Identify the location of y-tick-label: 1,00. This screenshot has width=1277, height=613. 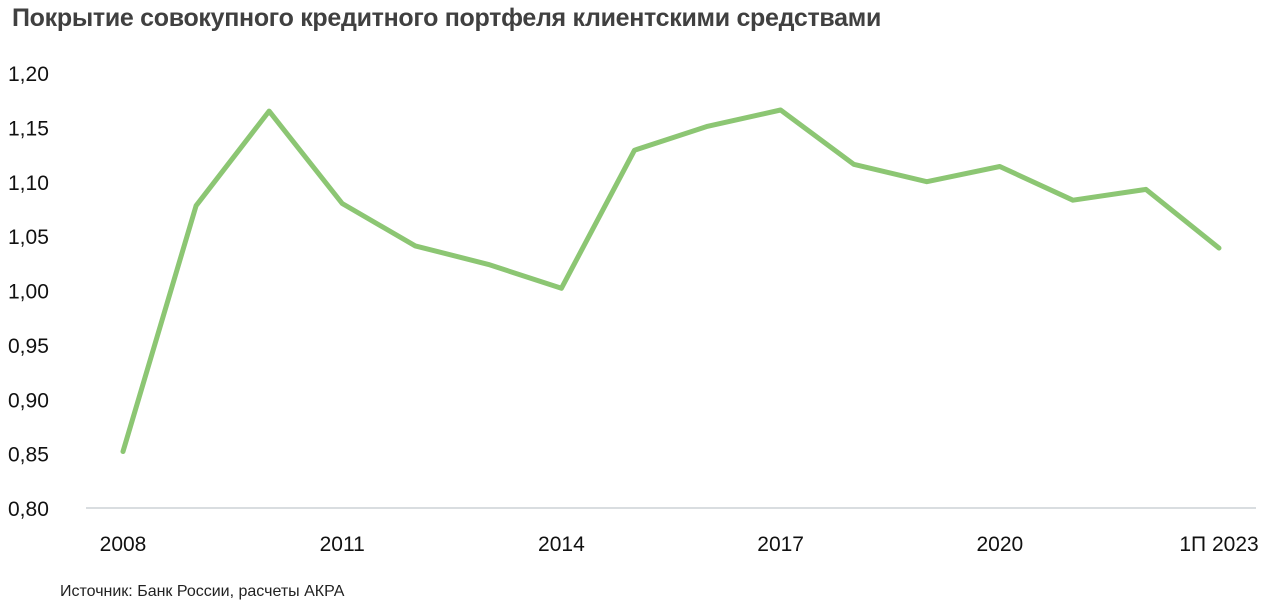
(28, 292).